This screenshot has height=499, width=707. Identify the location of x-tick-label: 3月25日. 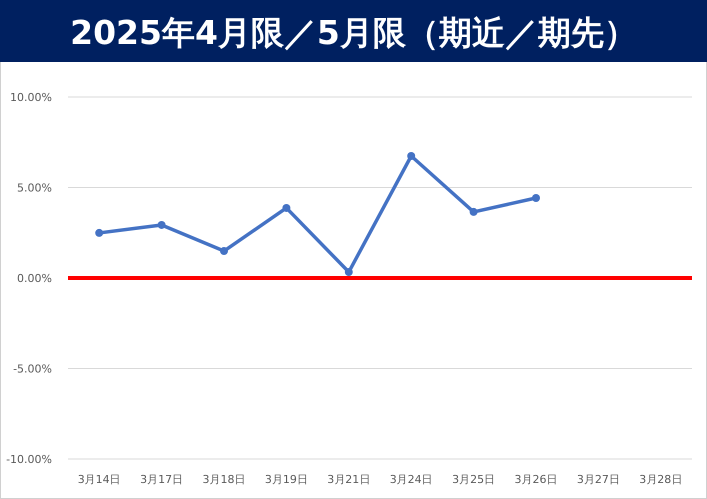
(474, 479).